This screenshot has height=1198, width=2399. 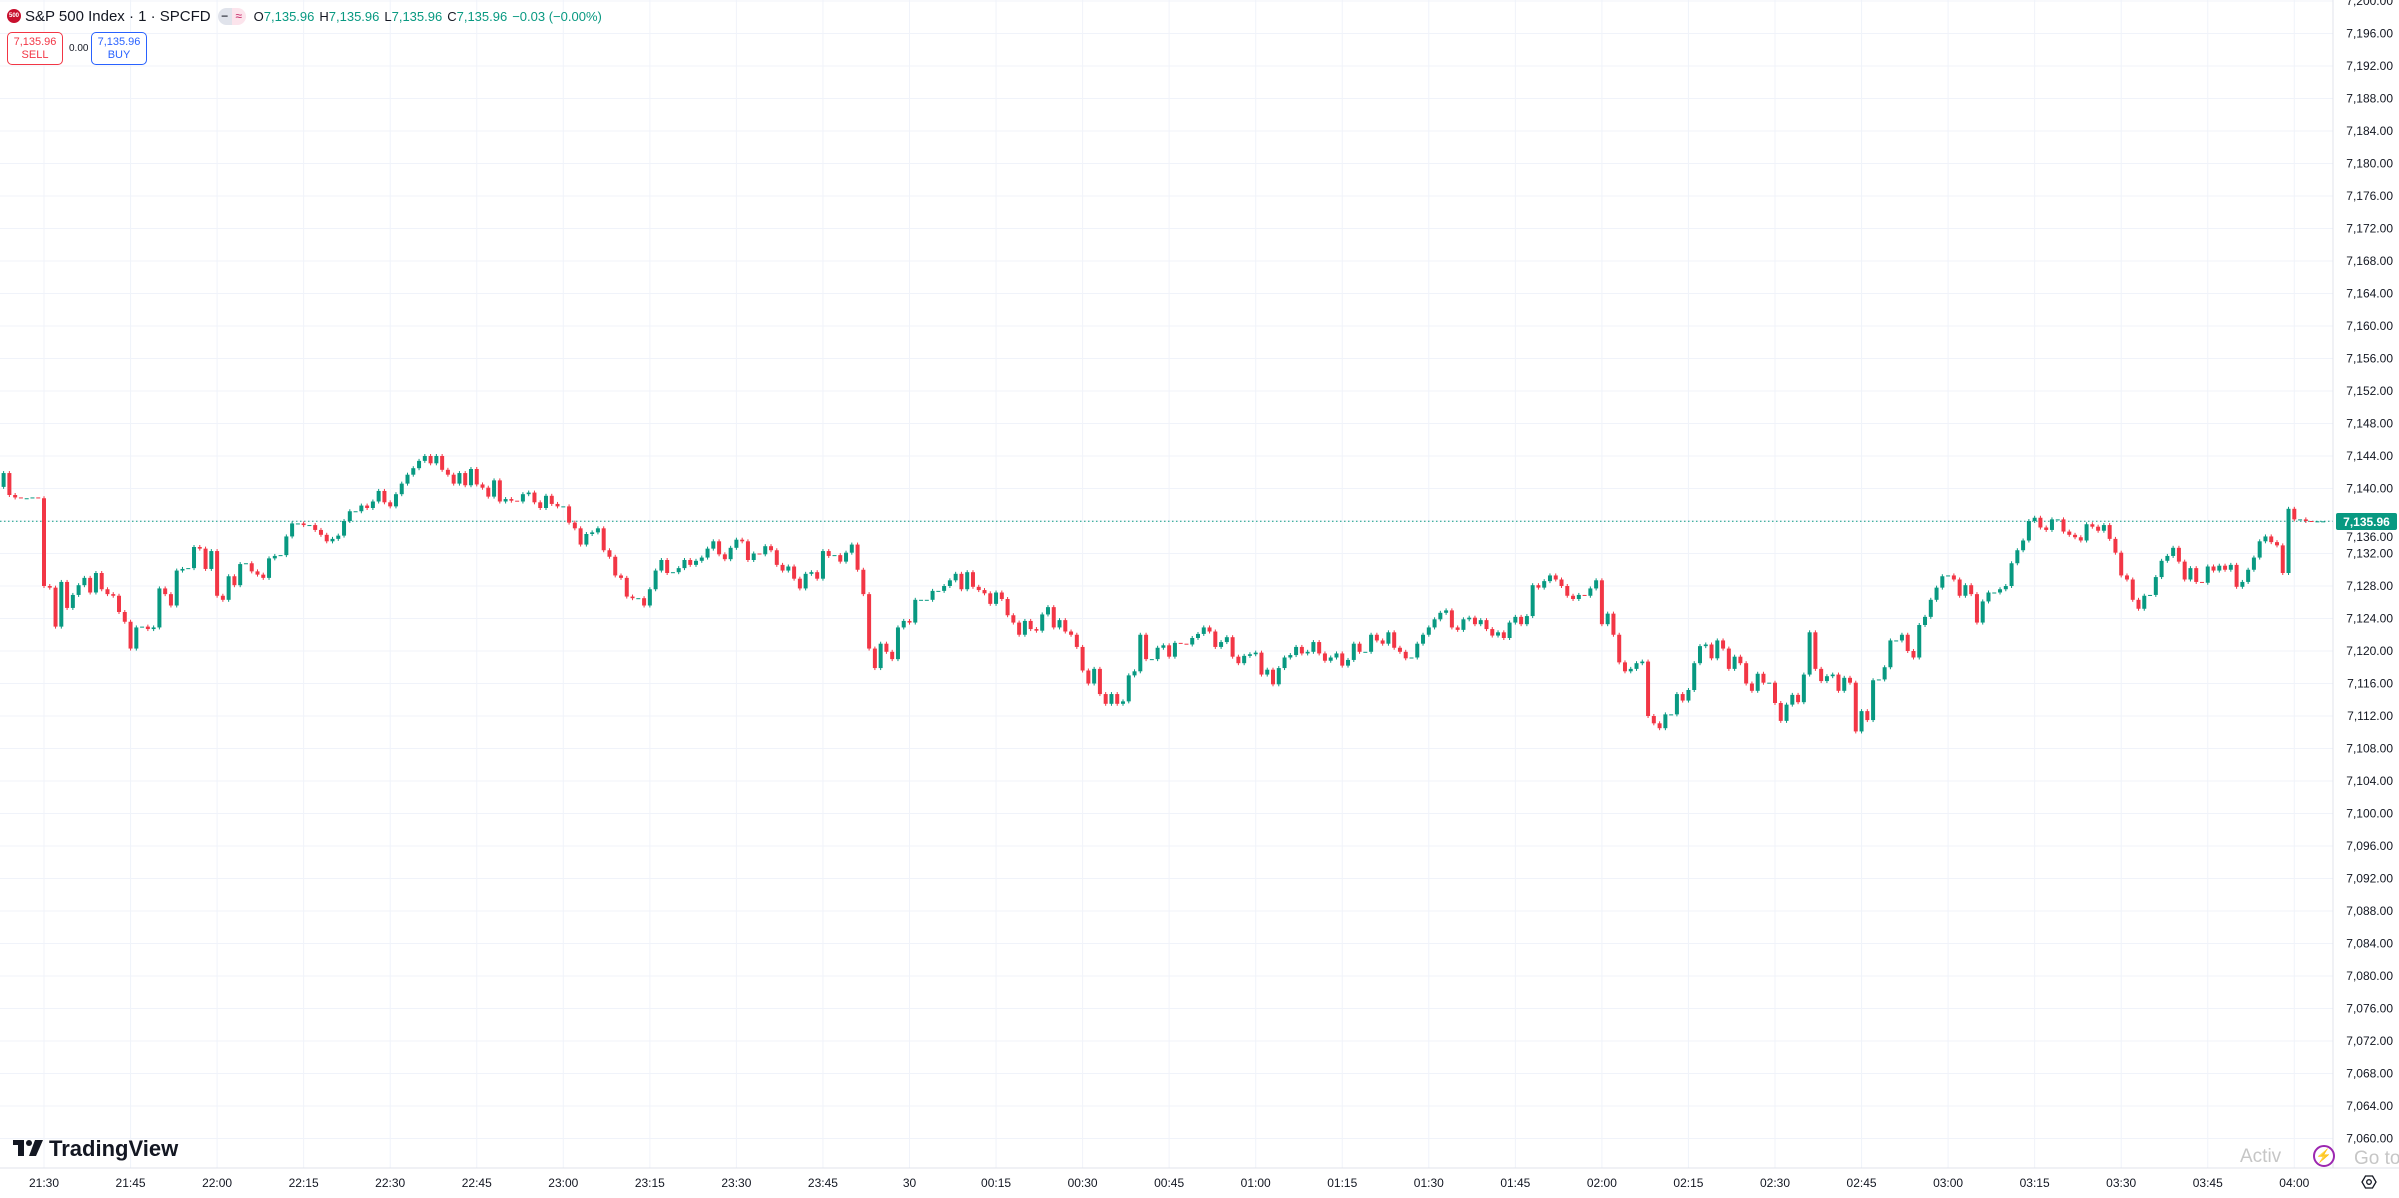 I want to click on legend-pill: − ≈, so click(x=231, y=16).